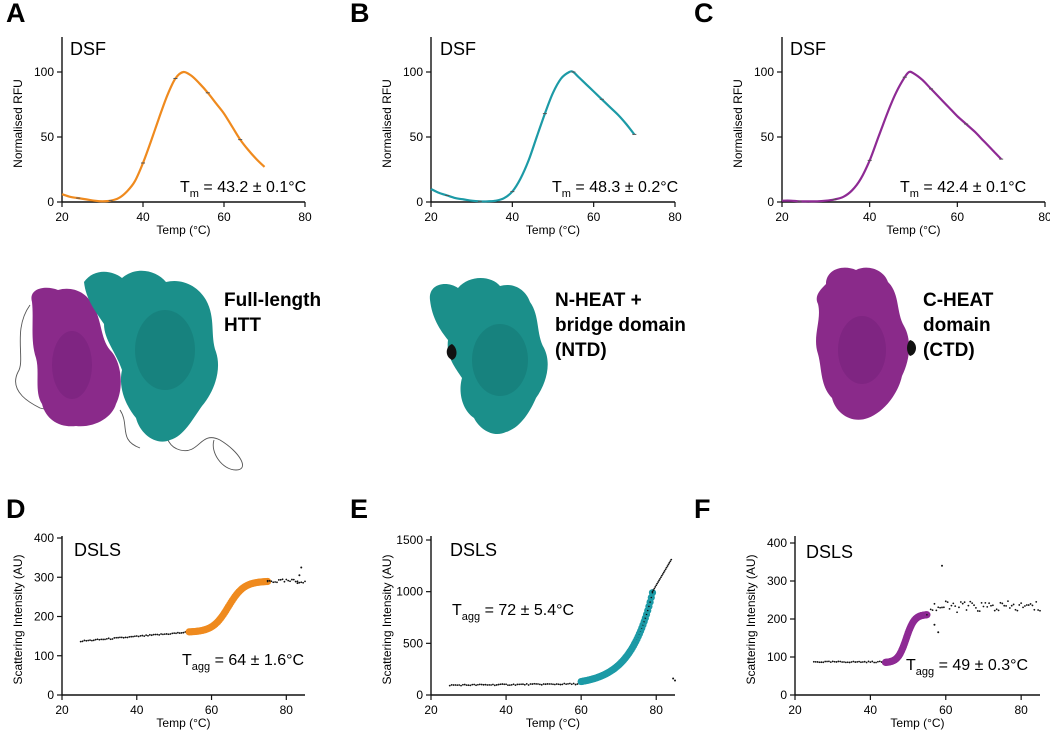  I want to click on annotation-value: = 49 ± 0.3°C, so click(981, 665).